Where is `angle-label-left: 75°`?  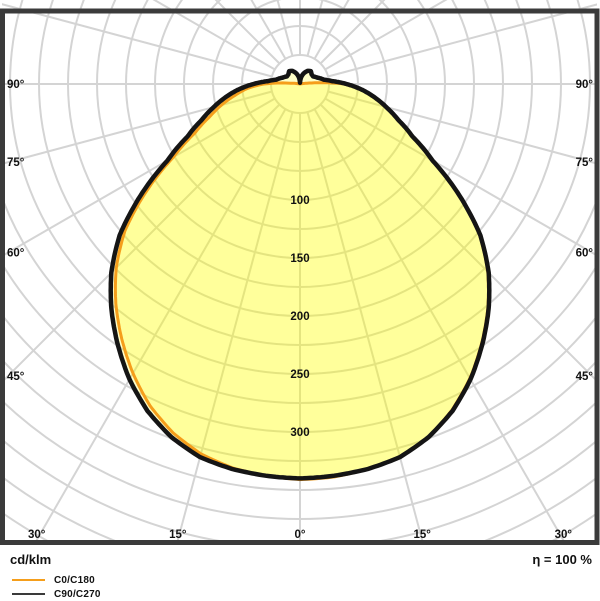
angle-label-left: 75° is located at coordinates (16, 163).